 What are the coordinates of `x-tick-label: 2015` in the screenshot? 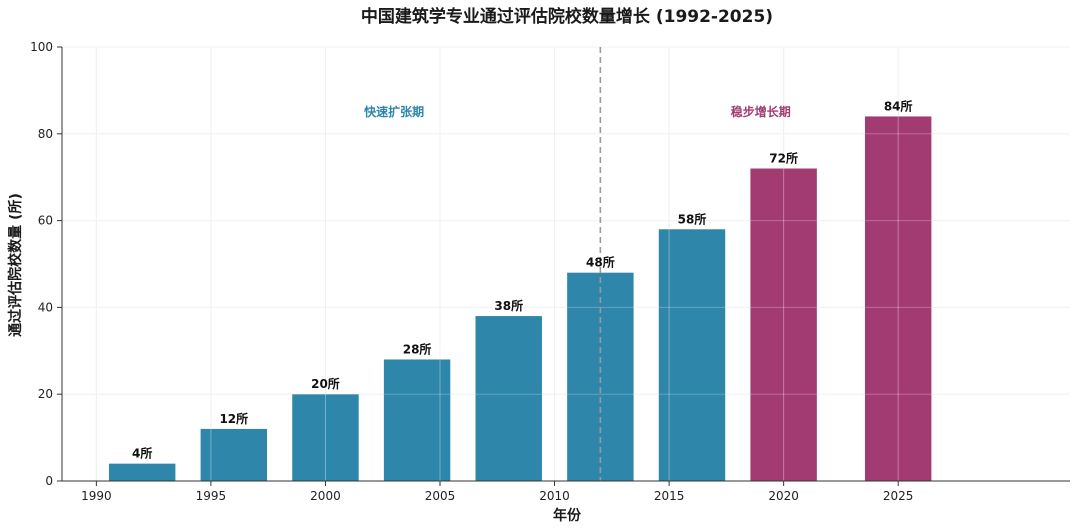 It's located at (669, 496).